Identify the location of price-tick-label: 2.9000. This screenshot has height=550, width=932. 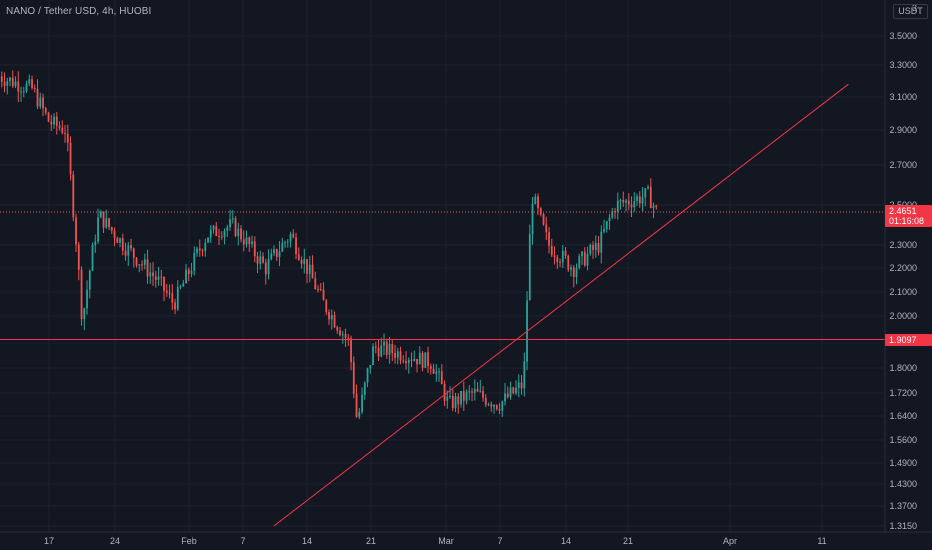
(903, 130).